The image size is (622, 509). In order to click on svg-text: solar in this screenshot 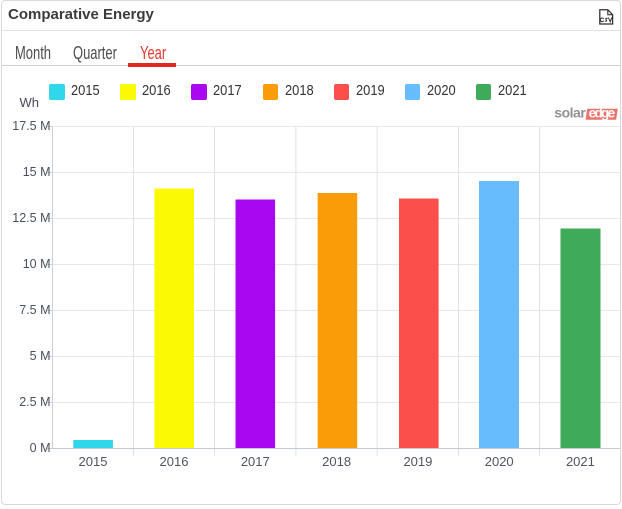, I will do `click(570, 112)`.